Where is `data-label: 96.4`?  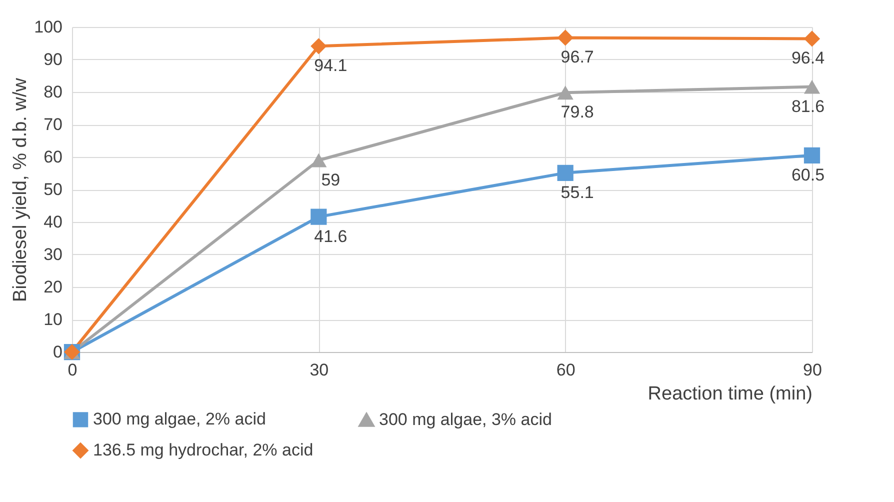 data-label: 96.4 is located at coordinates (808, 58).